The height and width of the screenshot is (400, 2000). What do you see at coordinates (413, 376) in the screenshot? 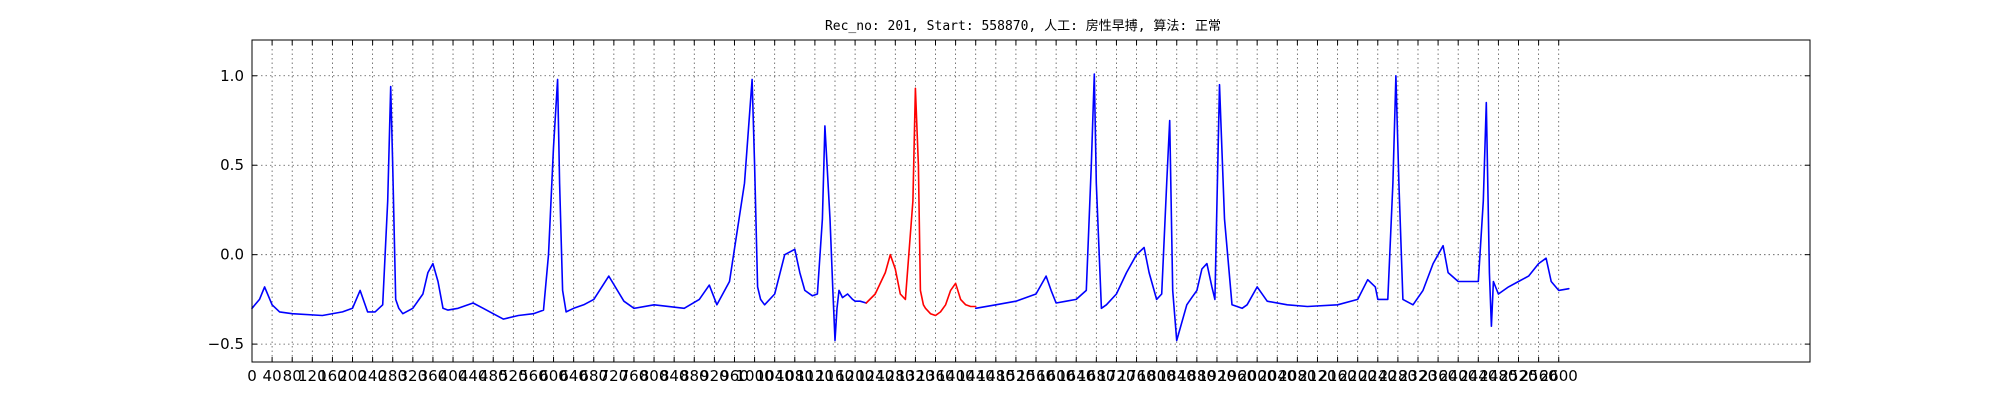
I see `x-tick-label: 320` at bounding box center [413, 376].